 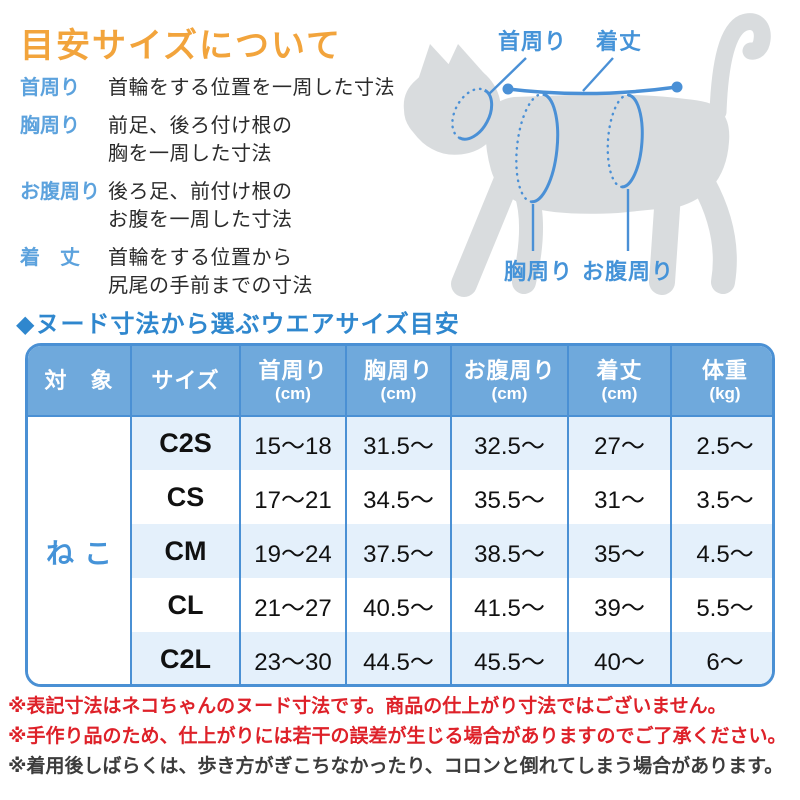 I want to click on page-title: 目安サイズについて, so click(x=181, y=46).